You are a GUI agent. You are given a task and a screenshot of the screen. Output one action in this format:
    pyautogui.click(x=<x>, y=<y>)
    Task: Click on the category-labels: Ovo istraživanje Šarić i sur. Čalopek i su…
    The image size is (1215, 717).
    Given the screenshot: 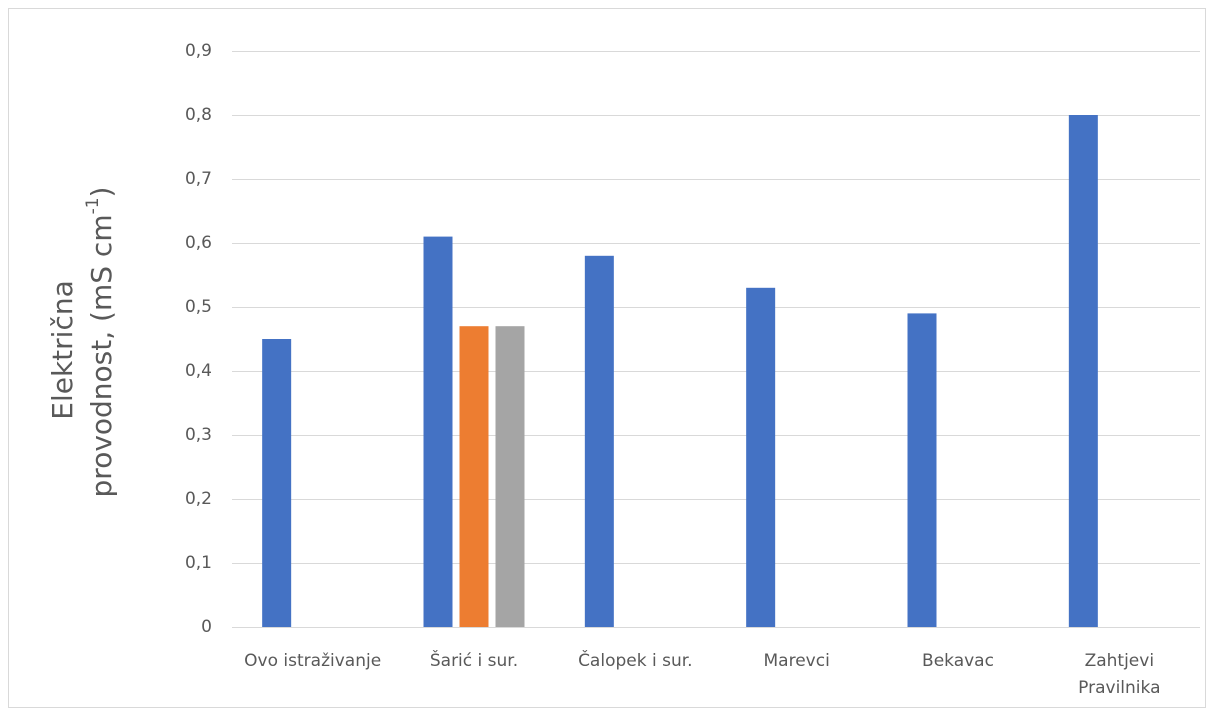 What is the action you would take?
    pyautogui.click(x=702, y=673)
    